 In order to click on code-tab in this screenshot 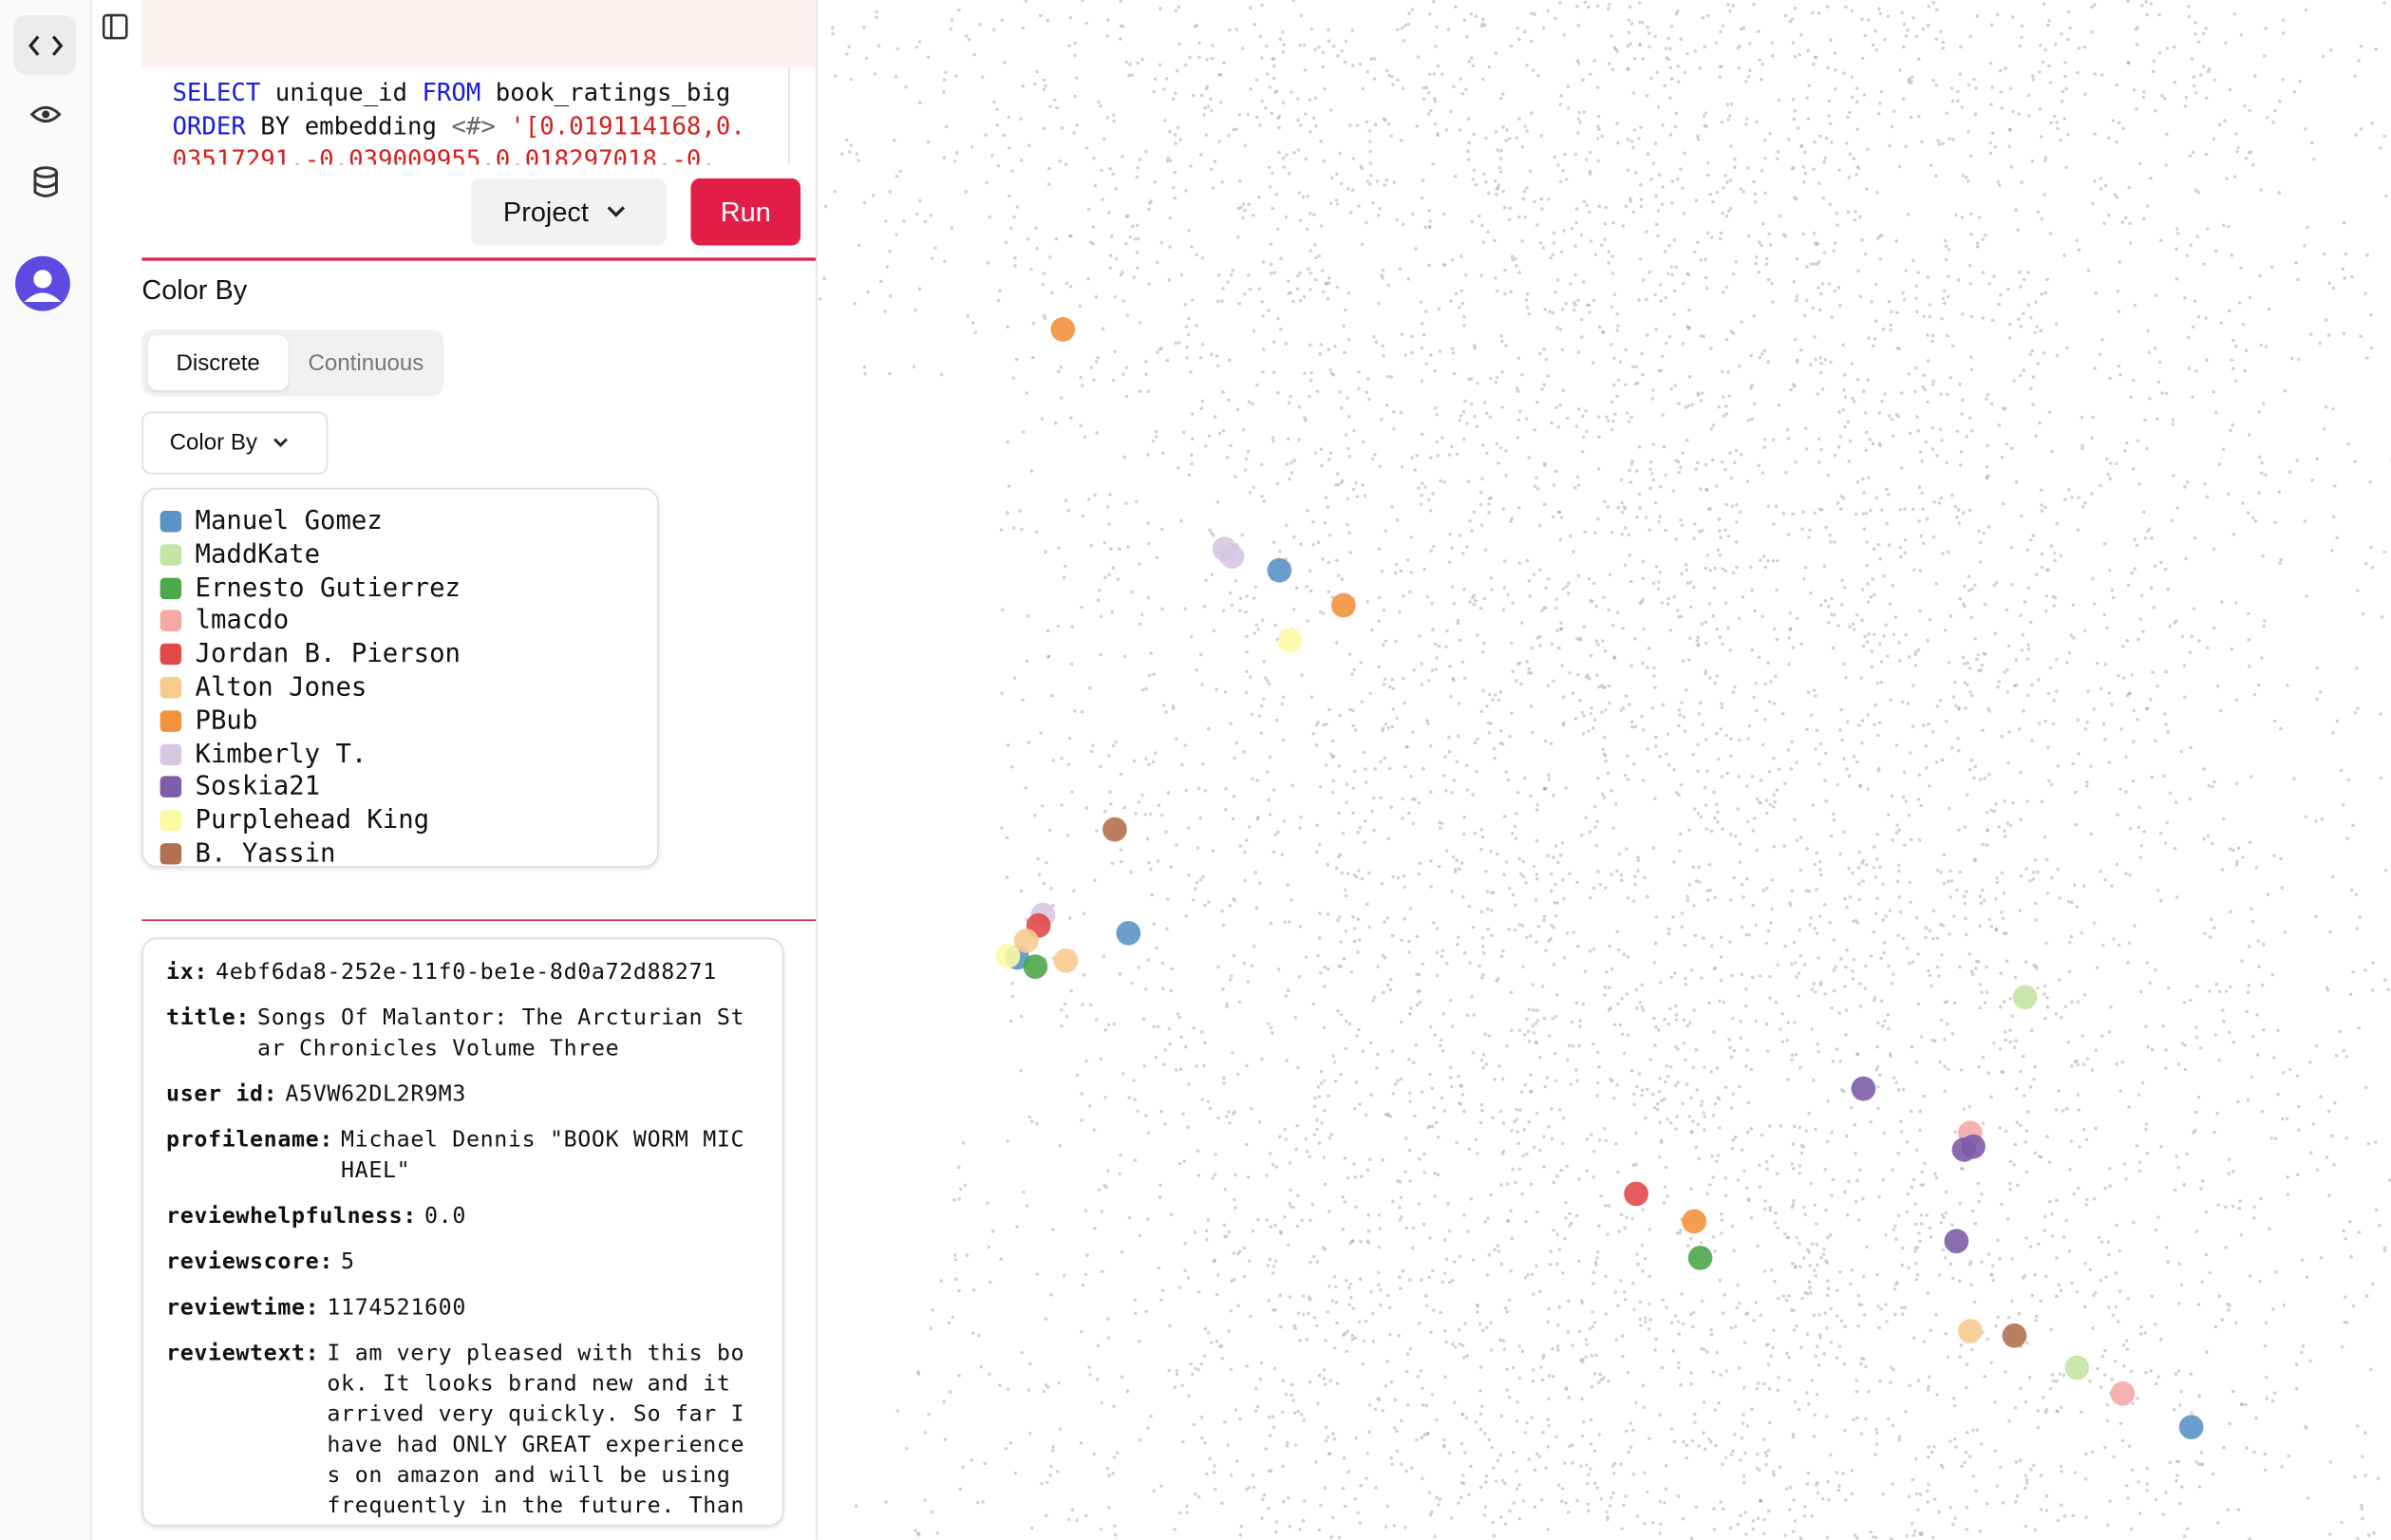, I will do `click(45, 45)`.